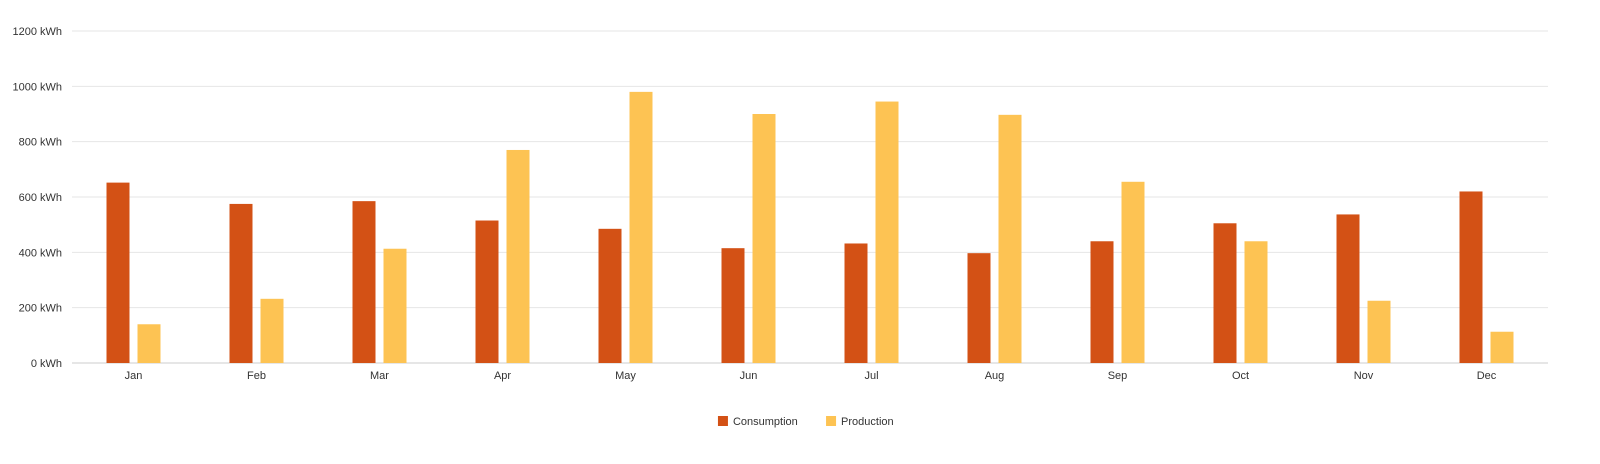  What do you see at coordinates (40, 253) in the screenshot?
I see `y-tick-label: 400 kWh` at bounding box center [40, 253].